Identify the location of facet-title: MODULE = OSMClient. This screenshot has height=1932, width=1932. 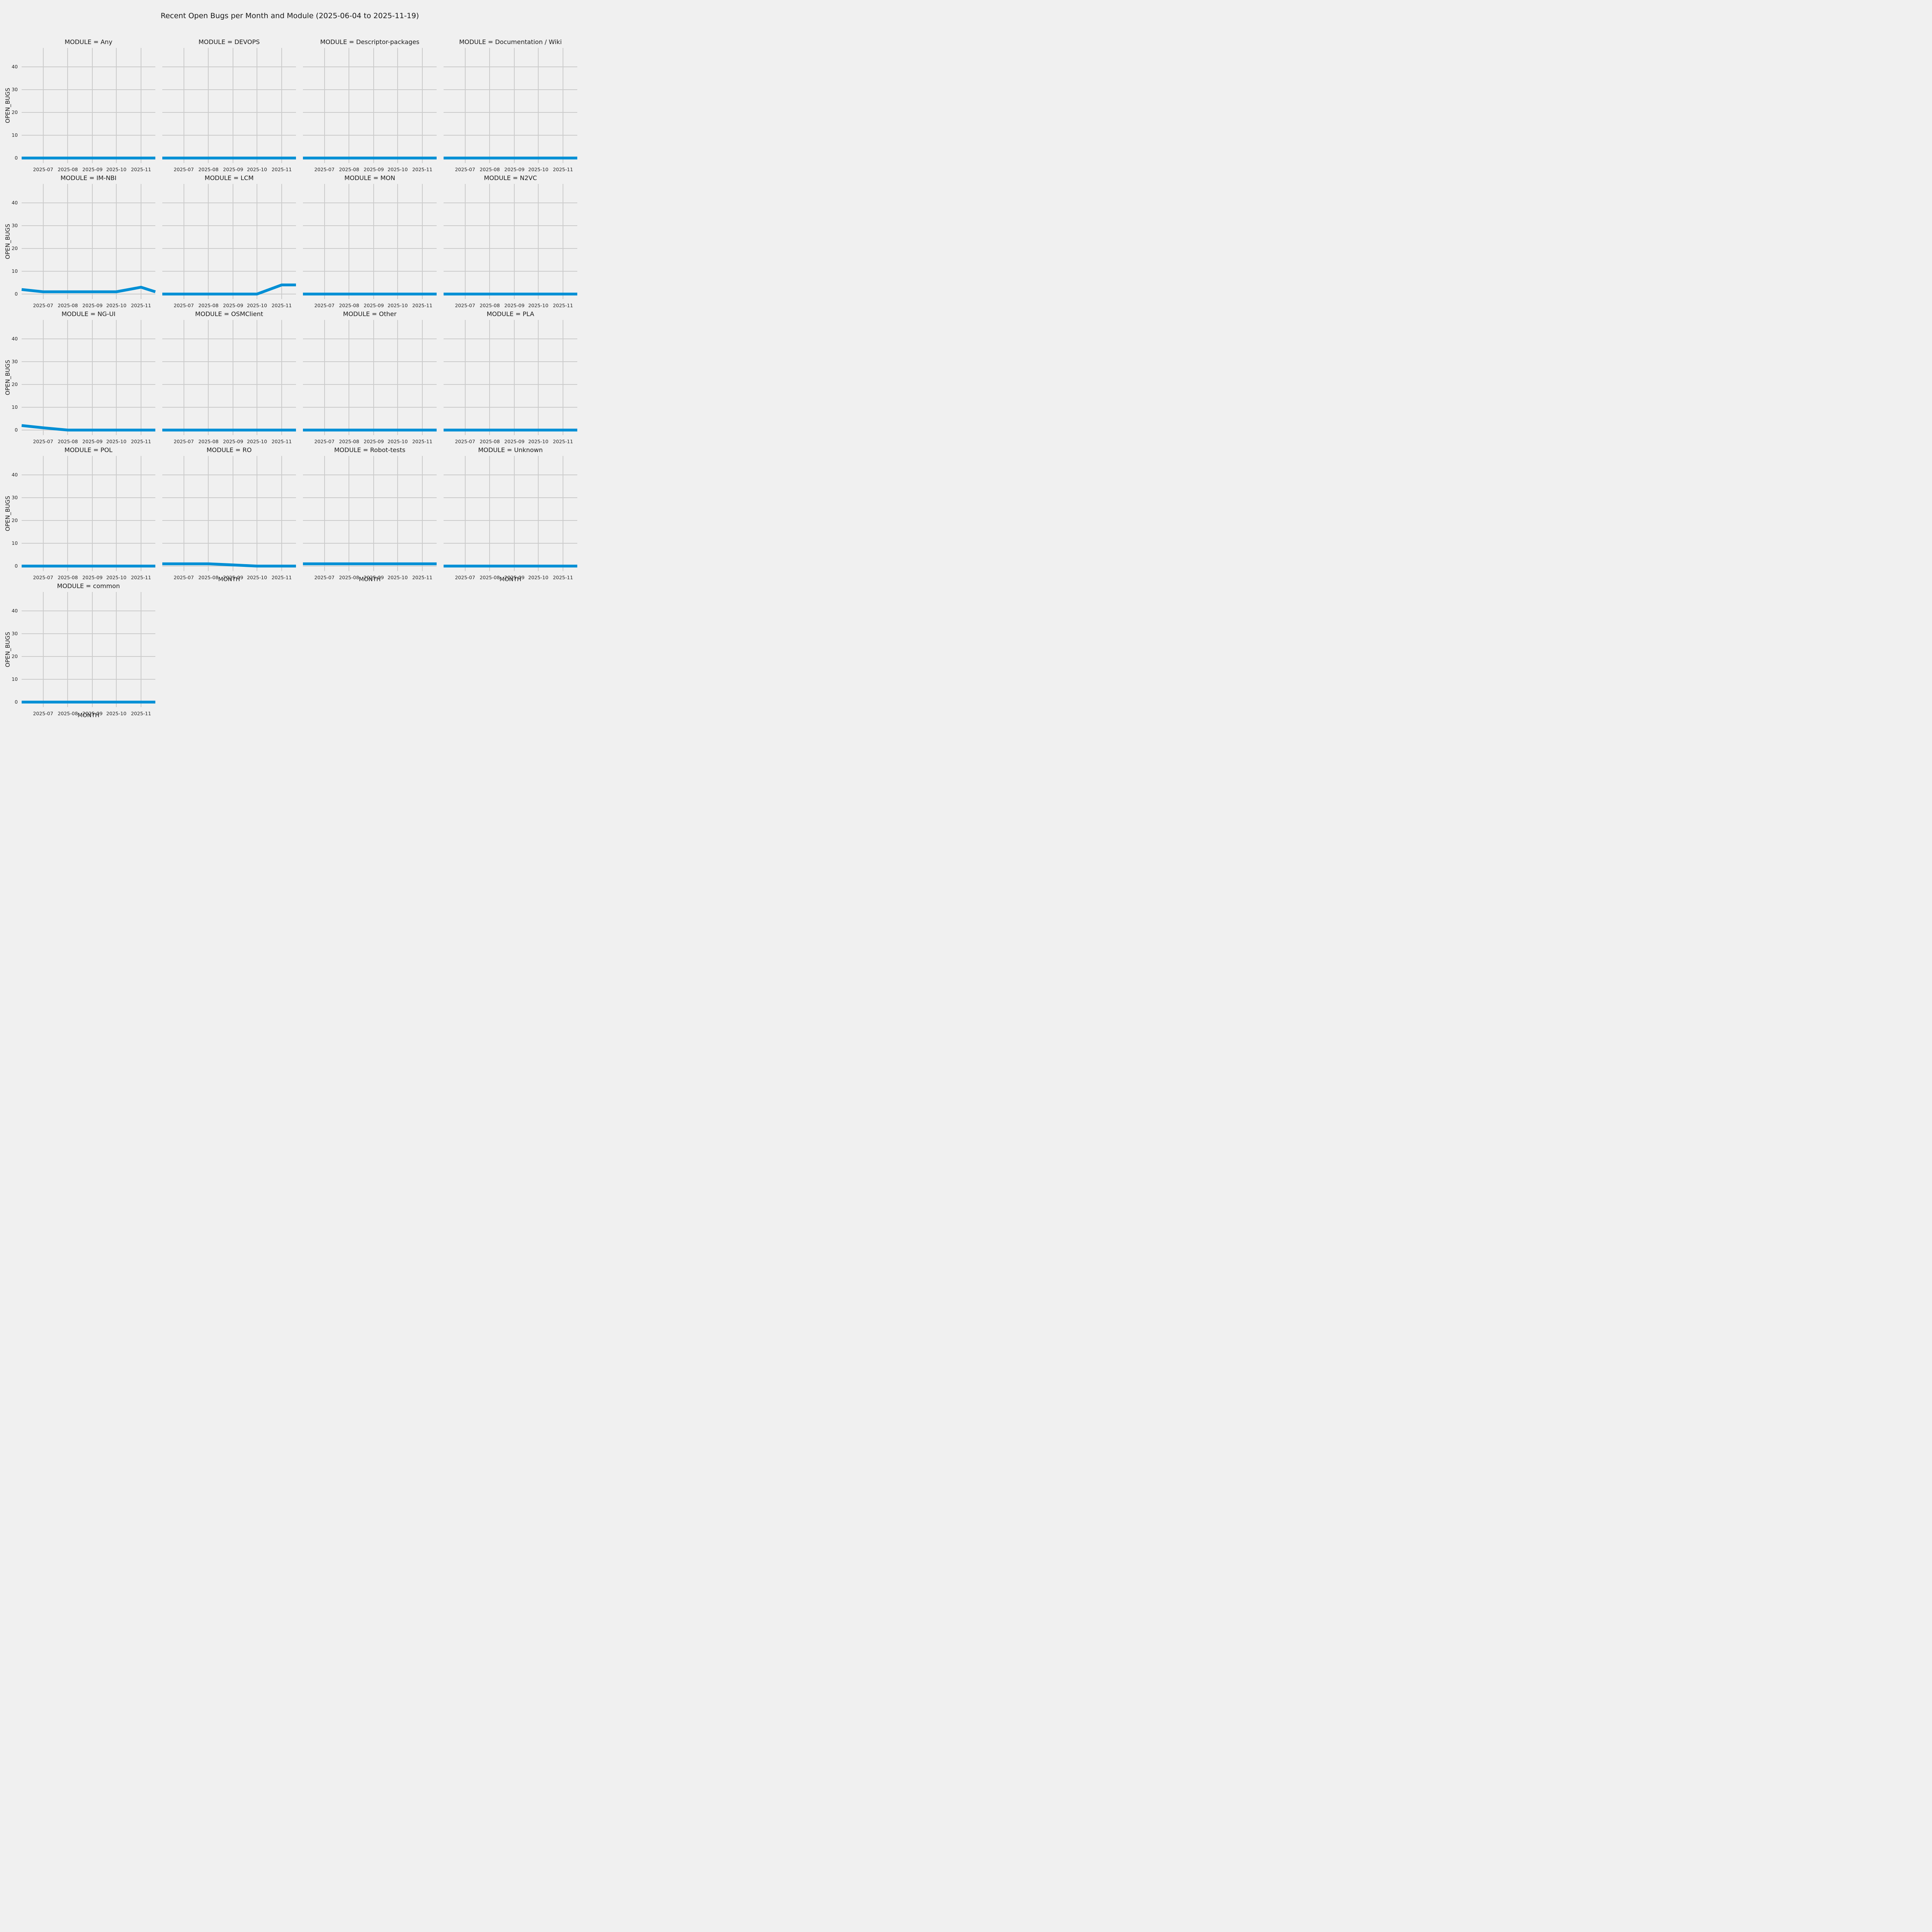
(229, 314).